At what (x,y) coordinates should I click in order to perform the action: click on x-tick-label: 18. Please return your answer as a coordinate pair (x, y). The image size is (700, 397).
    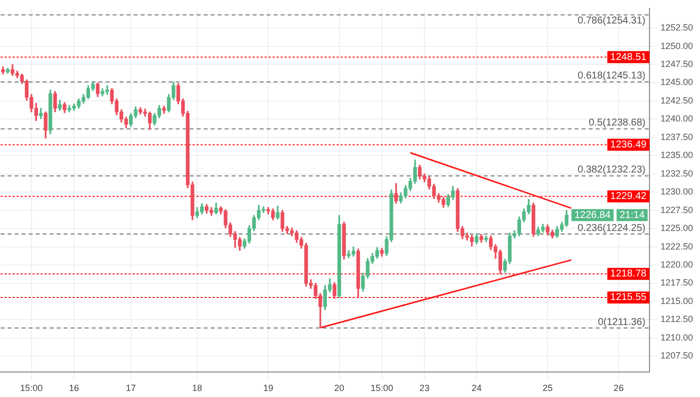
    Looking at the image, I should click on (197, 388).